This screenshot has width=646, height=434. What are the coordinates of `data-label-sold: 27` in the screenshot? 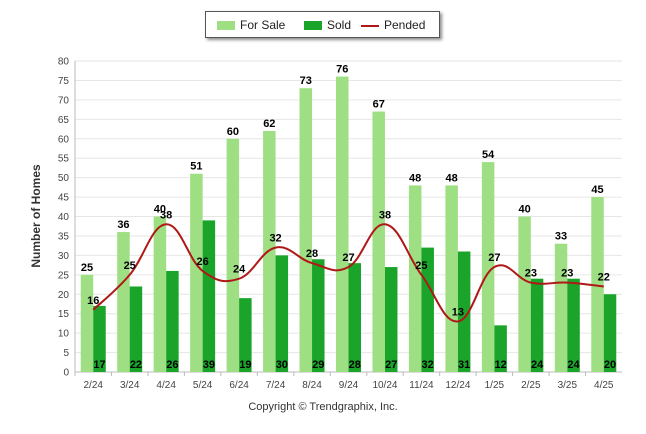 It's located at (391, 365).